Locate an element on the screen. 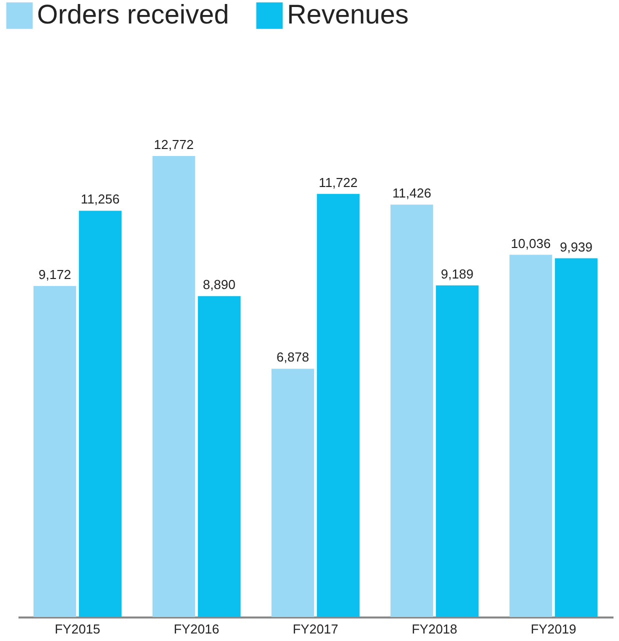  legend-label: Orders received is located at coordinates (133, 15).